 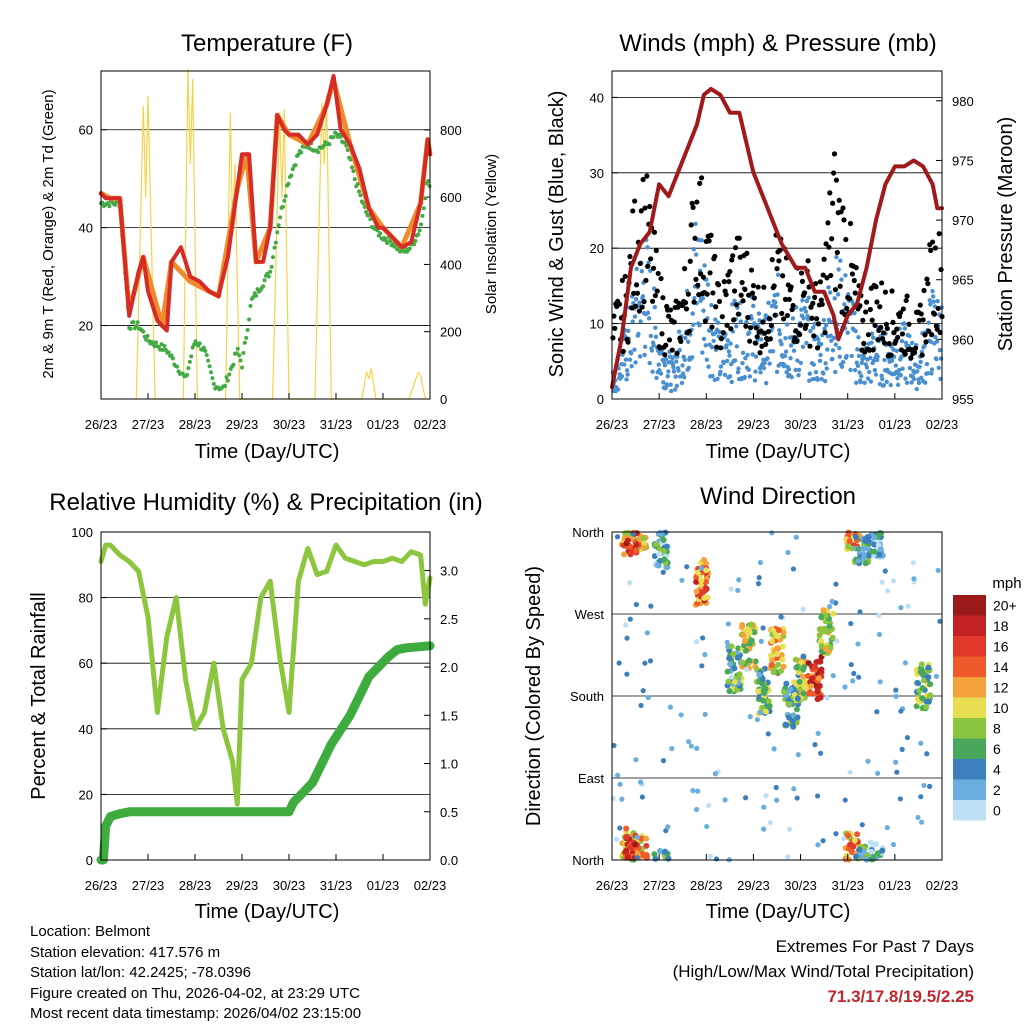 I want to click on x-tick-label: 30/23, so click(x=800, y=885).